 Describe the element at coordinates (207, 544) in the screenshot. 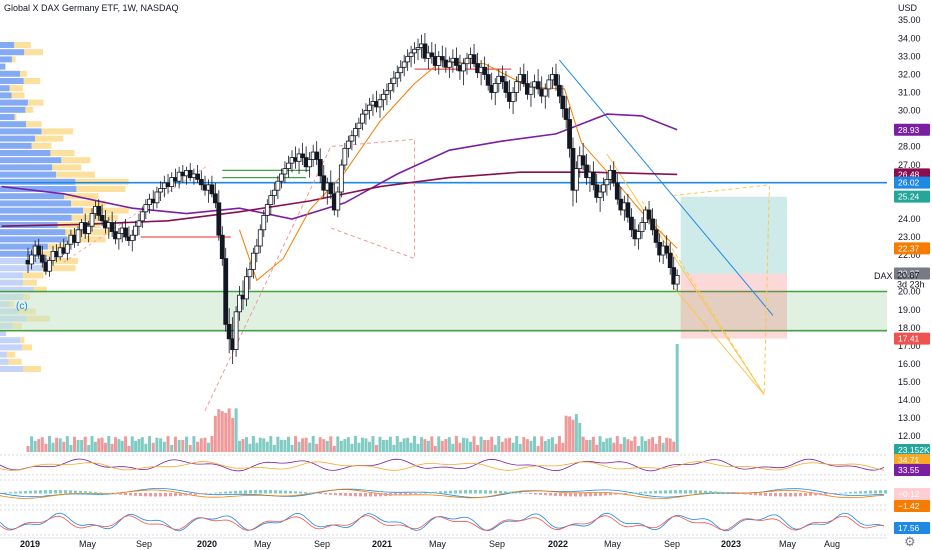

I see `time-tick-label: 2020` at that location.